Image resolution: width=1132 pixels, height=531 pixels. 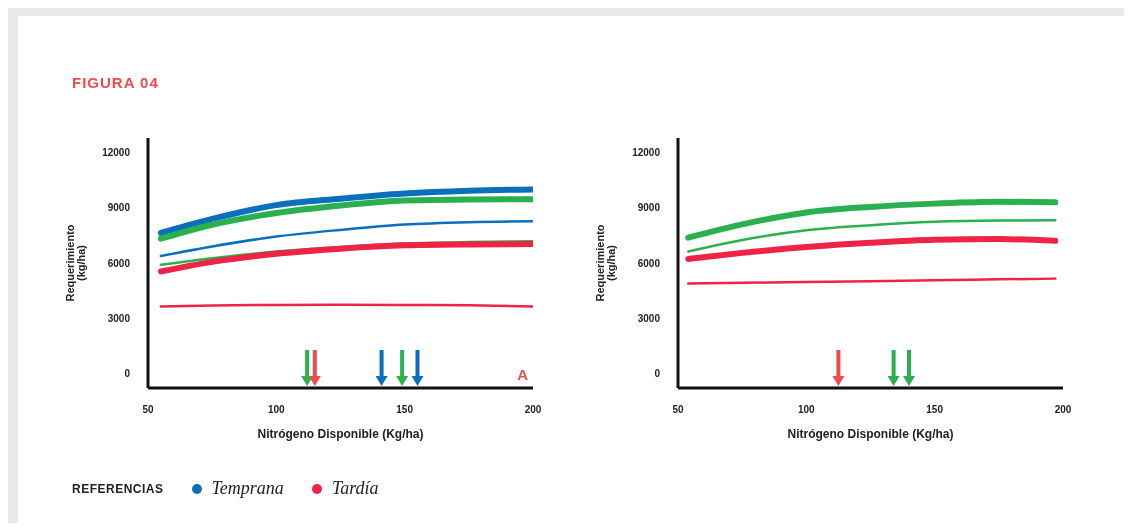 What do you see at coordinates (355, 488) in the screenshot?
I see `legend-label: Tardía` at bounding box center [355, 488].